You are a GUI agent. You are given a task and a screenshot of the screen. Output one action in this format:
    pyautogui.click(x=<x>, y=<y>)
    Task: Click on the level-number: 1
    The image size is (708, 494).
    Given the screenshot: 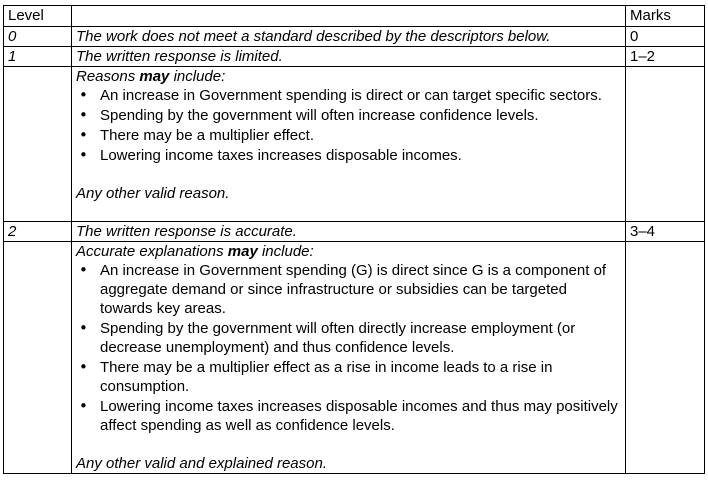 What is the action you would take?
    pyautogui.click(x=37, y=56)
    